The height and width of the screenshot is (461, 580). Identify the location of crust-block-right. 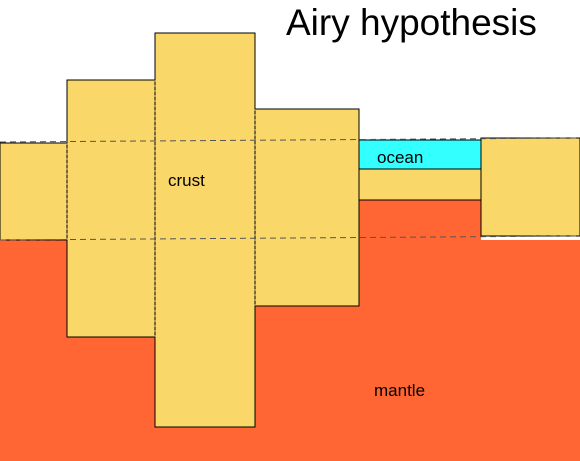
(530, 187).